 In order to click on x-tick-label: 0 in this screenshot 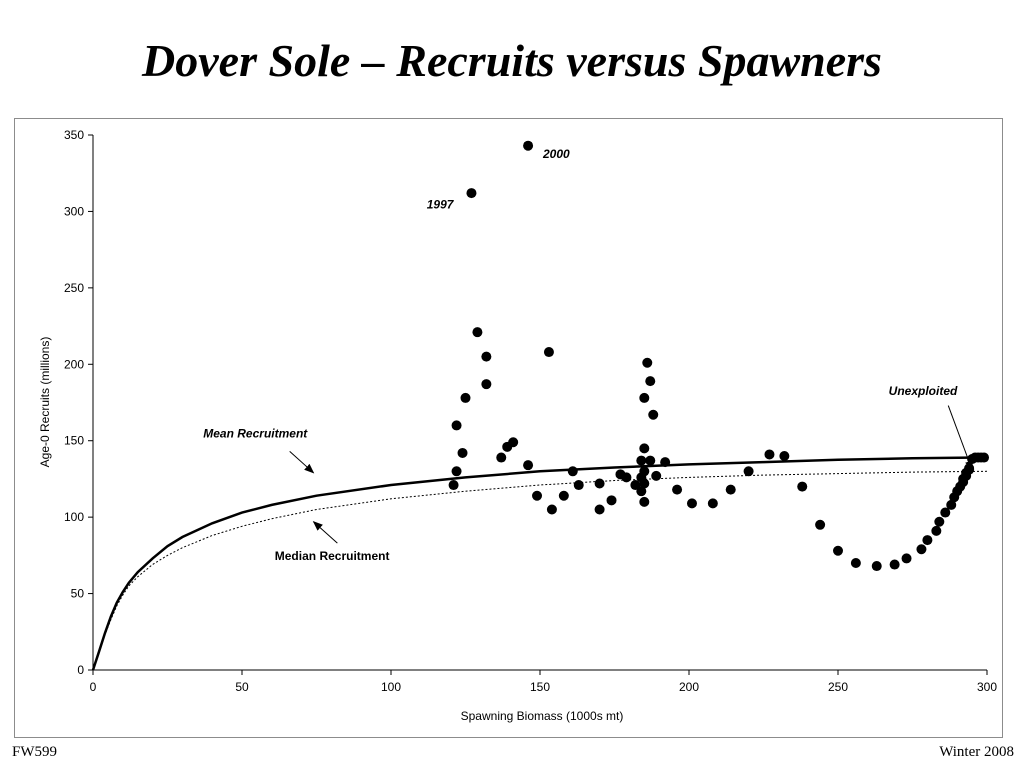, I will do `click(93, 687)`.